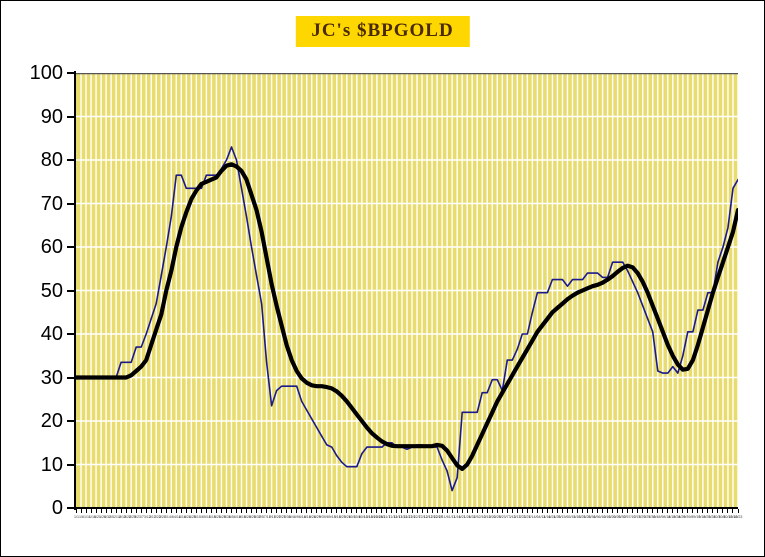  I want to click on x-tick-label: 3/12, so click(147, 517).